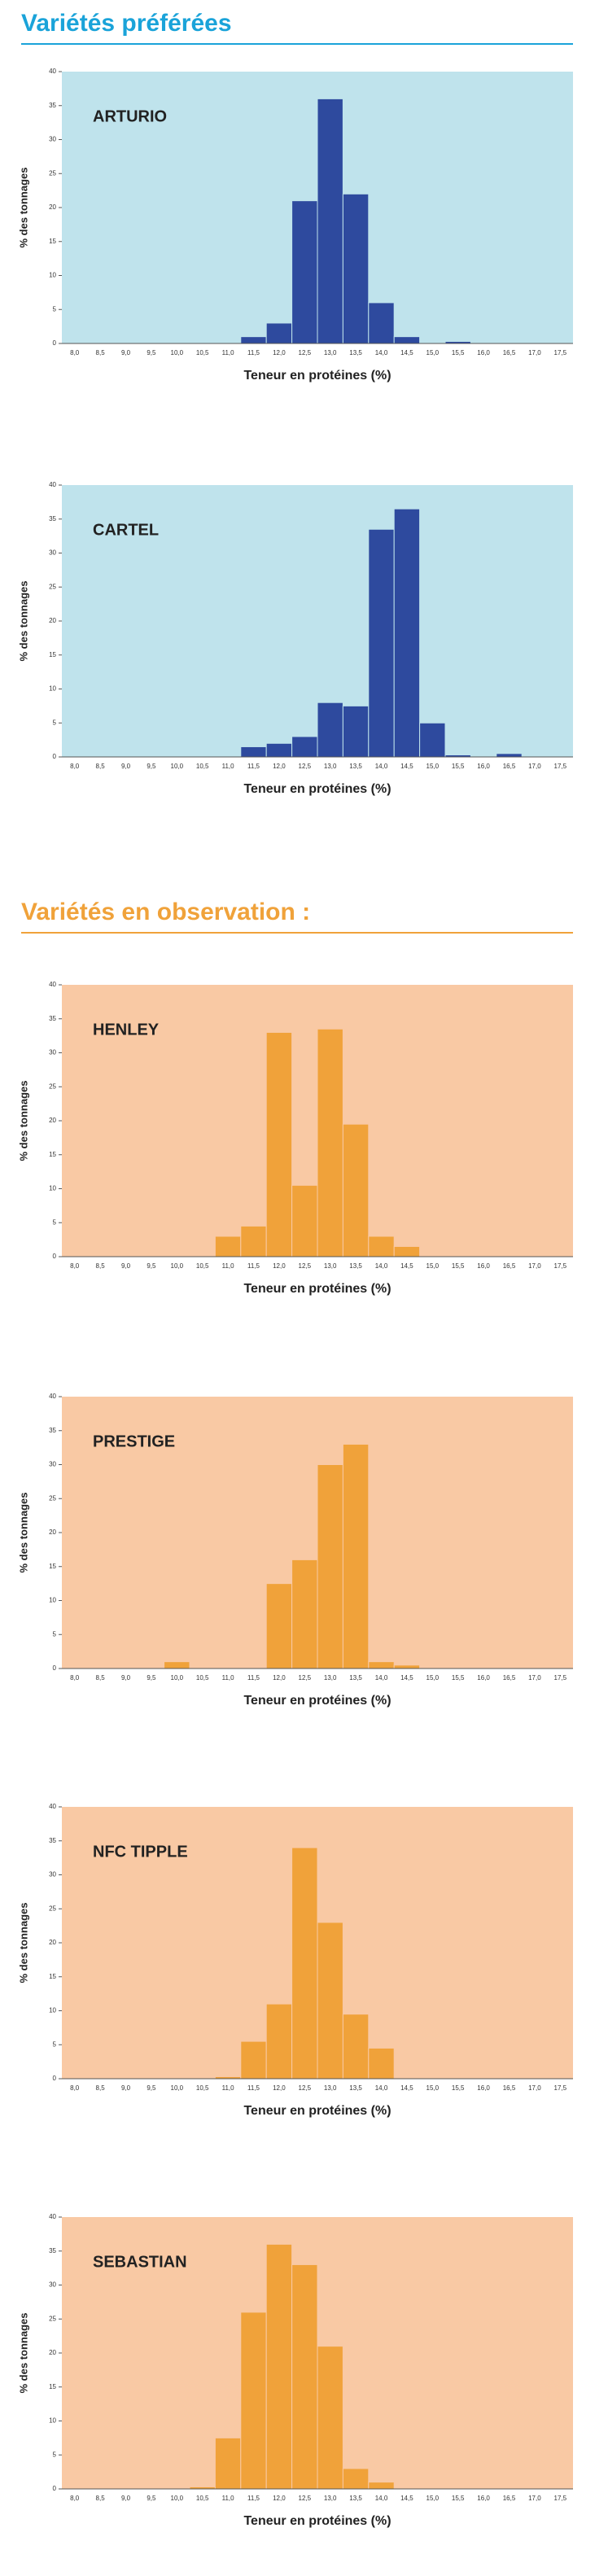  I want to click on x-tick-label: 14,0, so click(381, 1678).